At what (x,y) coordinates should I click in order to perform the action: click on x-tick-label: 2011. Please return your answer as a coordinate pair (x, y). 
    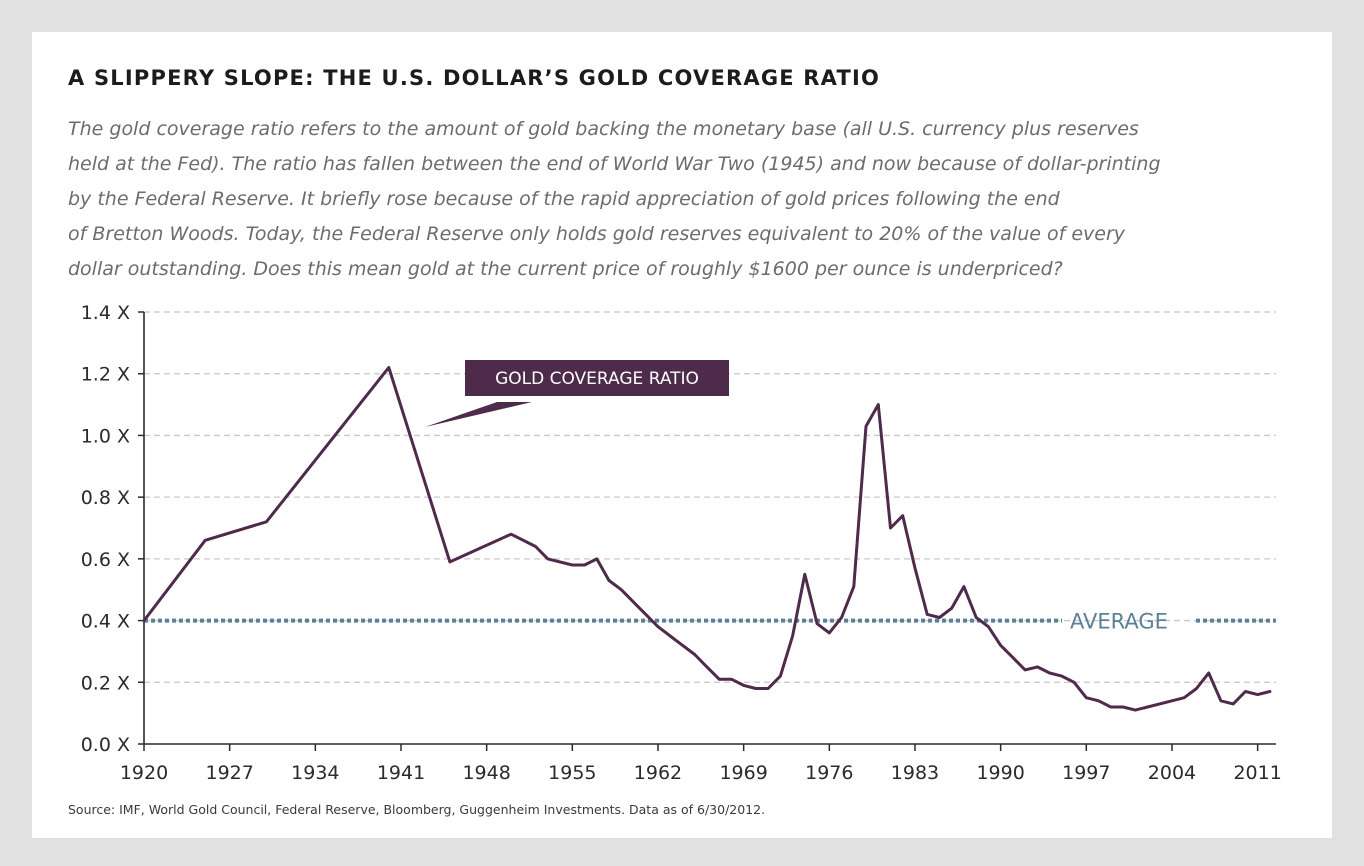
    Looking at the image, I should click on (1257, 773).